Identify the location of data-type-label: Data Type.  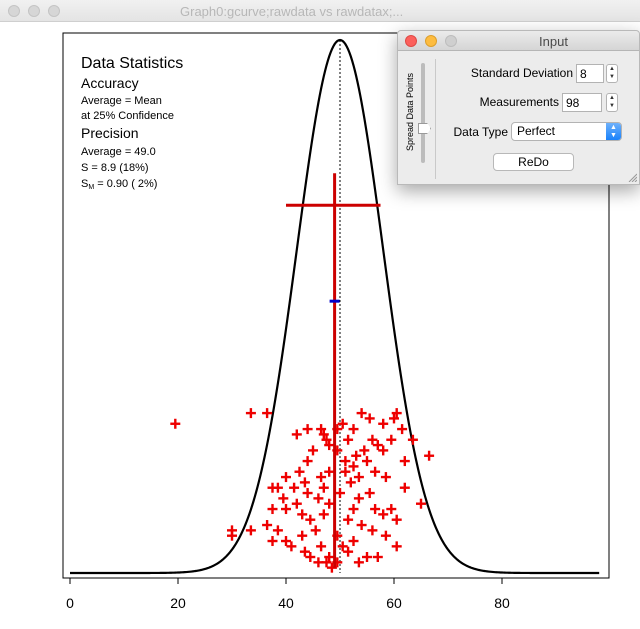
(480, 132).